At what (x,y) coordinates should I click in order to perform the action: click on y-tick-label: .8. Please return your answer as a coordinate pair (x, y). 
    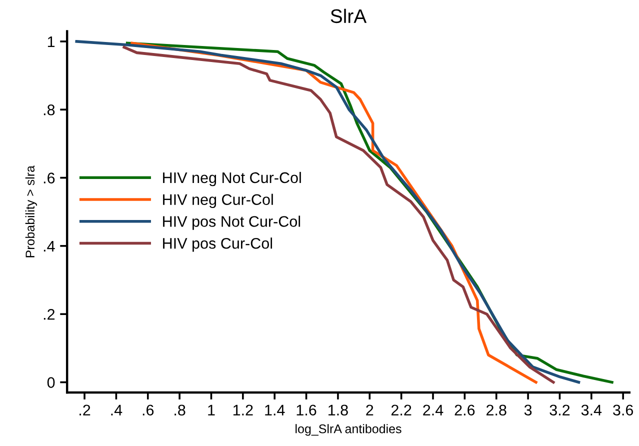
    Looking at the image, I should click on (49, 110).